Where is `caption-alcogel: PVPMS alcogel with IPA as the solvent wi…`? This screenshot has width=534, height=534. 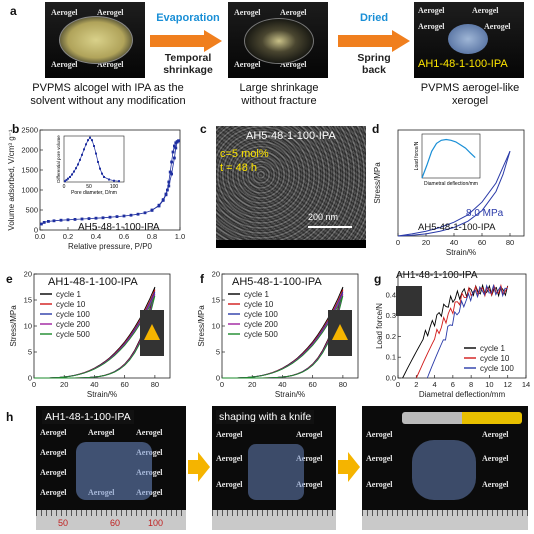
caption-alcogel: PVPMS alcogel with IPA as the solvent wi… is located at coordinates (108, 94).